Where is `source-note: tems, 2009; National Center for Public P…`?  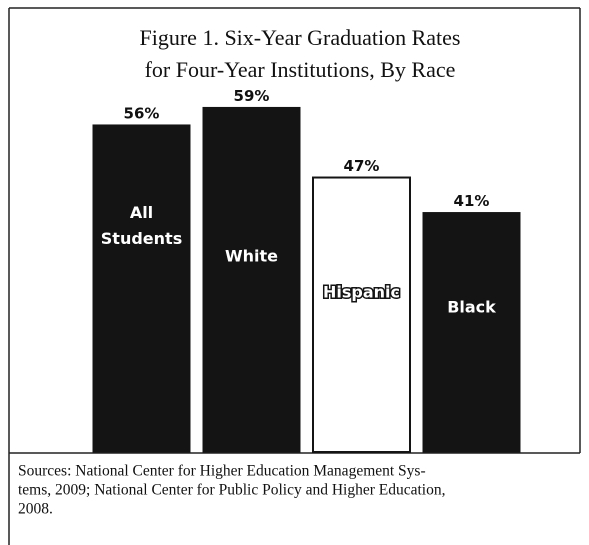
source-note: tems, 2009; National Center for Public P… is located at coordinates (231, 490).